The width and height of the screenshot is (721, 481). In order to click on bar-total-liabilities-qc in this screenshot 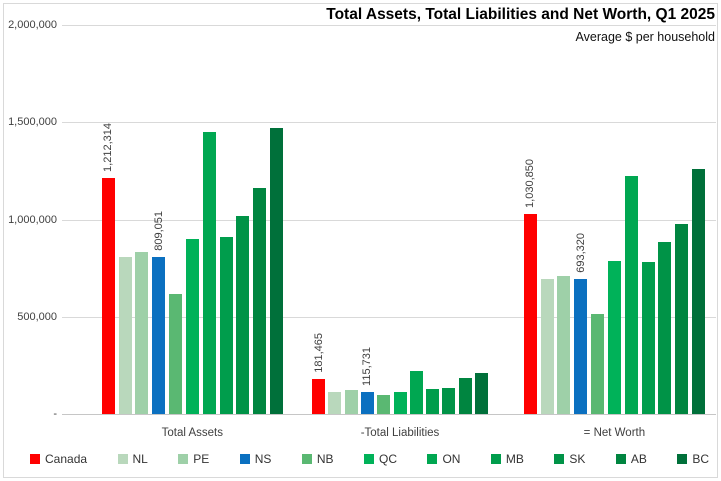, I will do `click(400, 403)`.